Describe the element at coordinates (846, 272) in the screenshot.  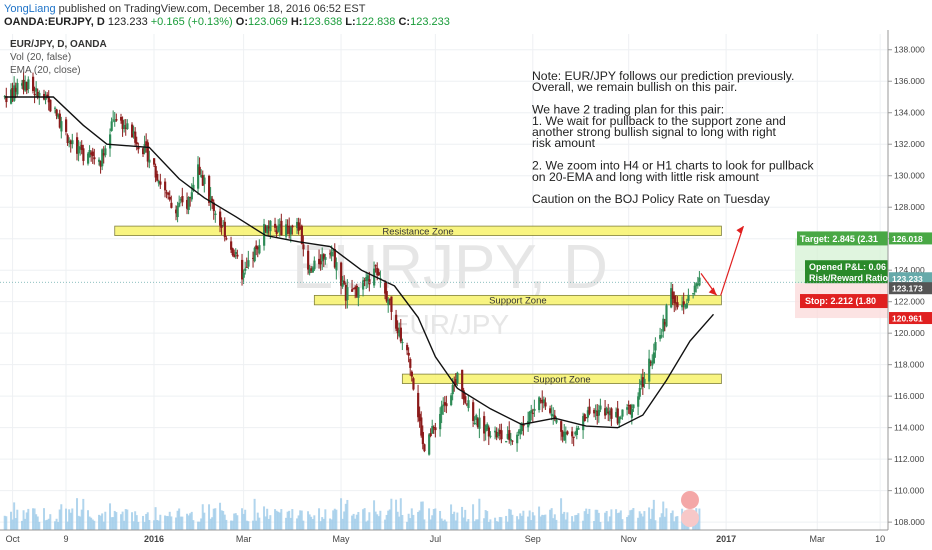
I see `pnl-box` at that location.